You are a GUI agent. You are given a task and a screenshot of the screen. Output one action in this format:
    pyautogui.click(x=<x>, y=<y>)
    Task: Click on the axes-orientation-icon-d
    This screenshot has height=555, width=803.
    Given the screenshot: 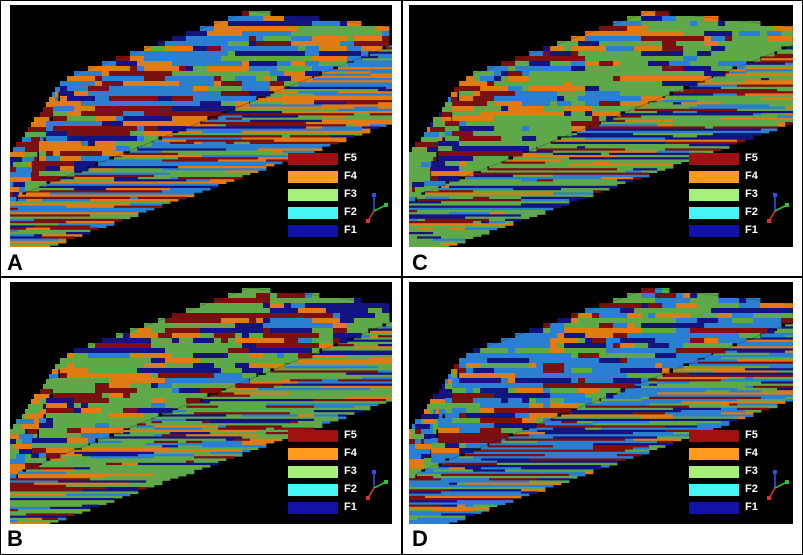 What is the action you would take?
    pyautogui.click(x=776, y=484)
    